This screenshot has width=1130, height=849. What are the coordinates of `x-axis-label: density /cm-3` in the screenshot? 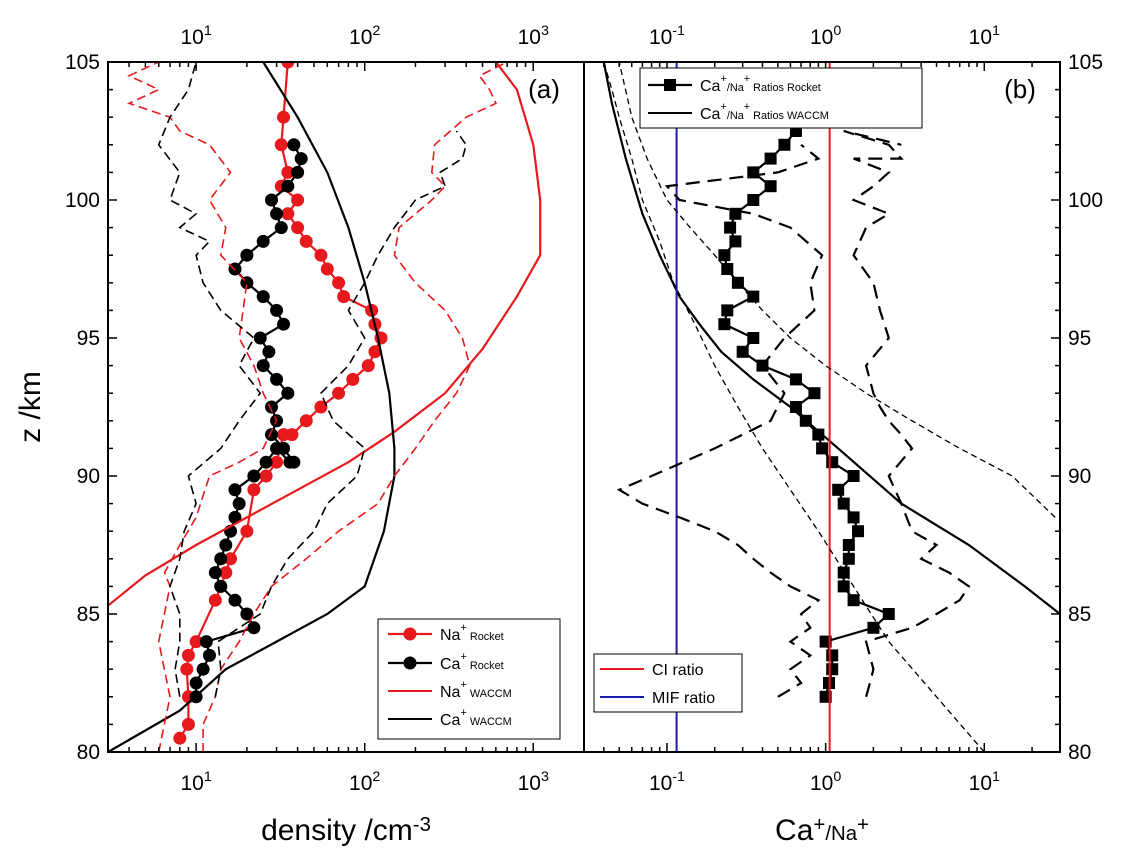 It's located at (346, 830).